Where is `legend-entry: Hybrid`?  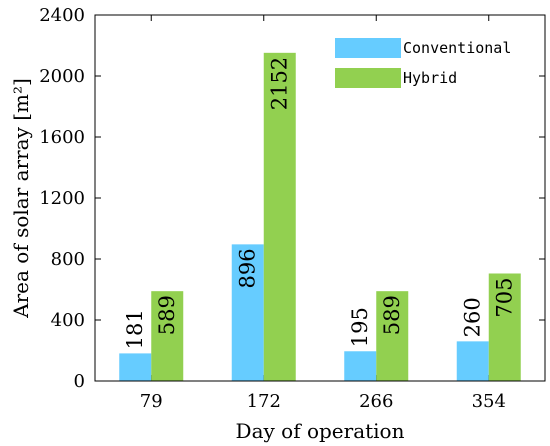 legend-entry: Hybrid is located at coordinates (430, 78).